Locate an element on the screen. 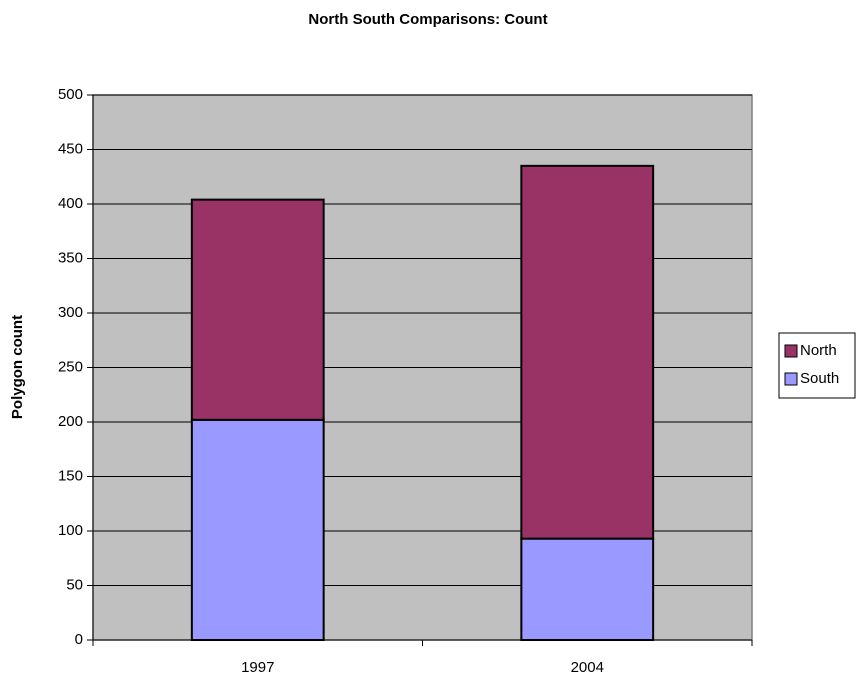  y-tick-label: 150 is located at coordinates (70, 475).